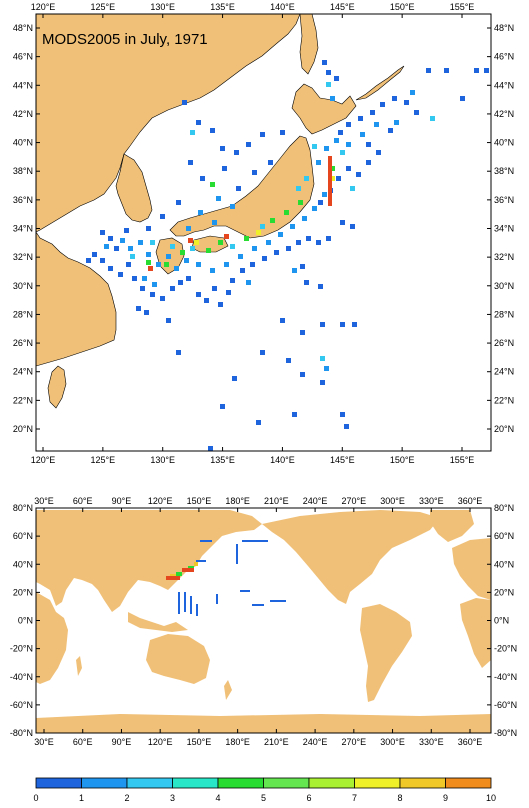 This screenshot has height=808, width=529. Describe the element at coordinates (168, 123) in the screenshot. I see `asia-mainland` at that location.